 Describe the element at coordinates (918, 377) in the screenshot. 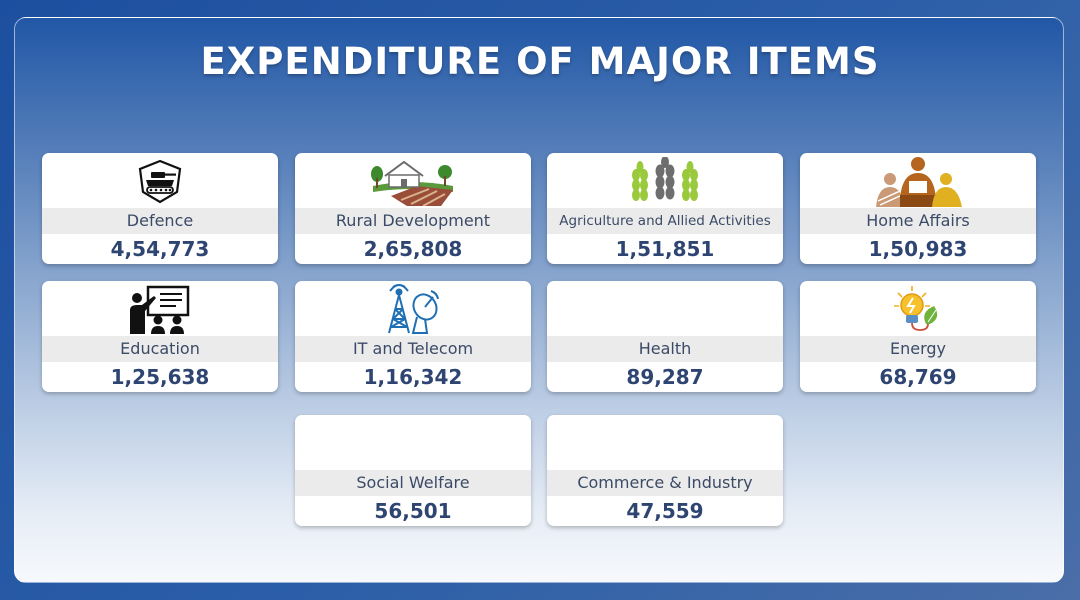

I see `card-value: 68,769` at that location.